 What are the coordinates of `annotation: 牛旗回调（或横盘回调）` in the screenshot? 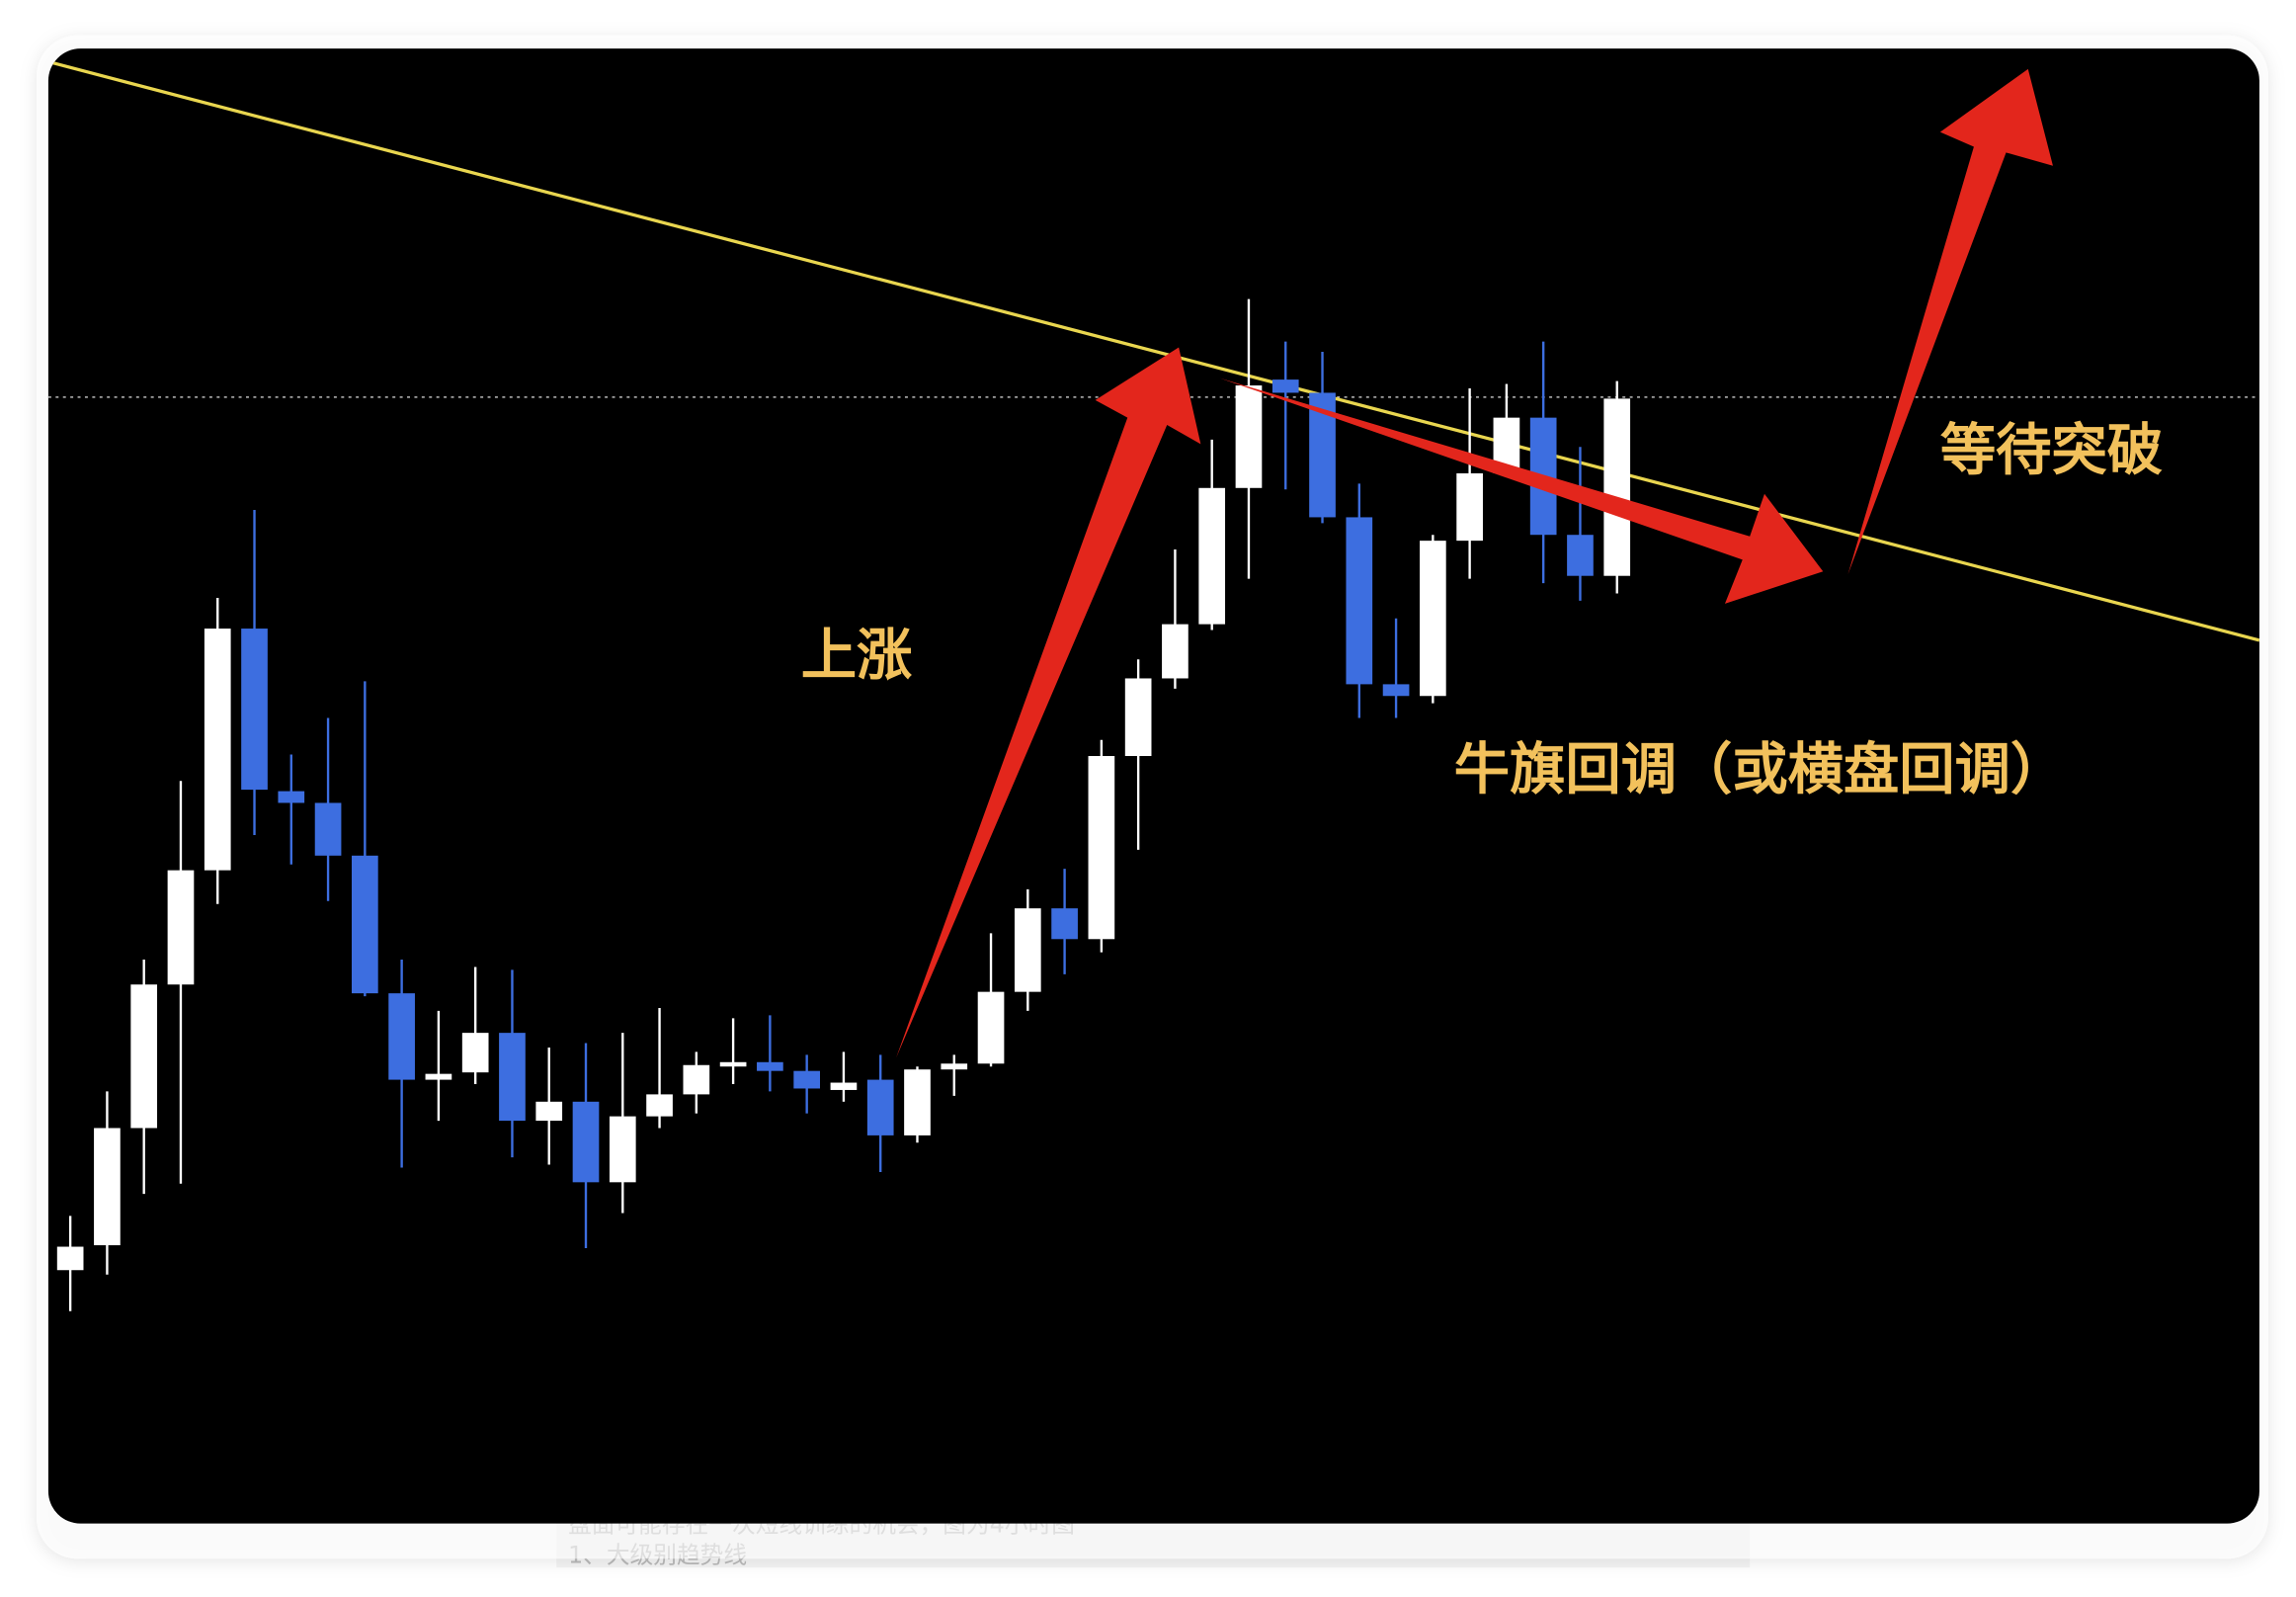 It's located at (1760, 770).